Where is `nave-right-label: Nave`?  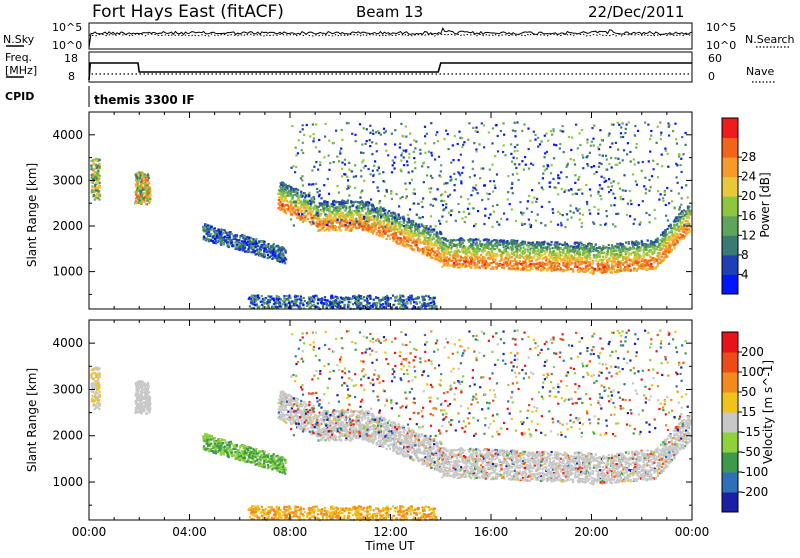
nave-right-label: Nave is located at coordinates (760, 71).